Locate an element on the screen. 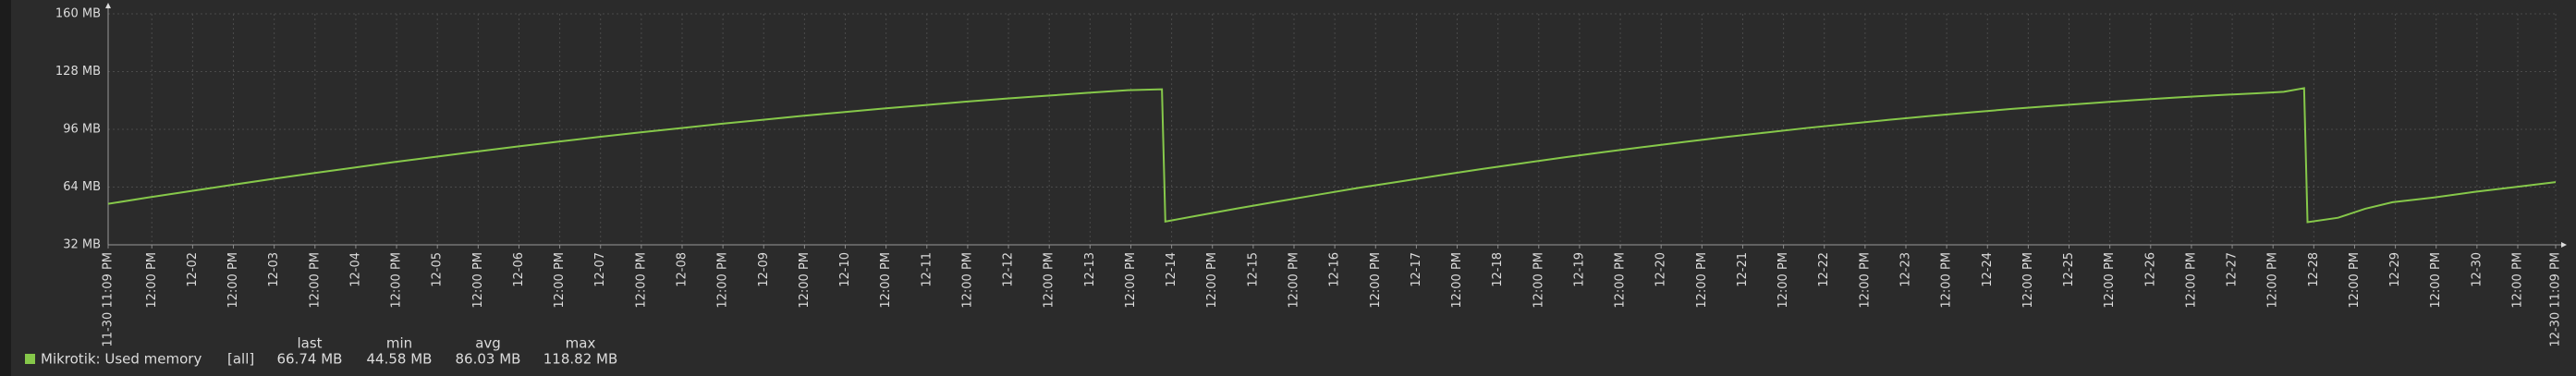 The image size is (2576, 376). x-tick-label: 12-24 is located at coordinates (1988, 269).